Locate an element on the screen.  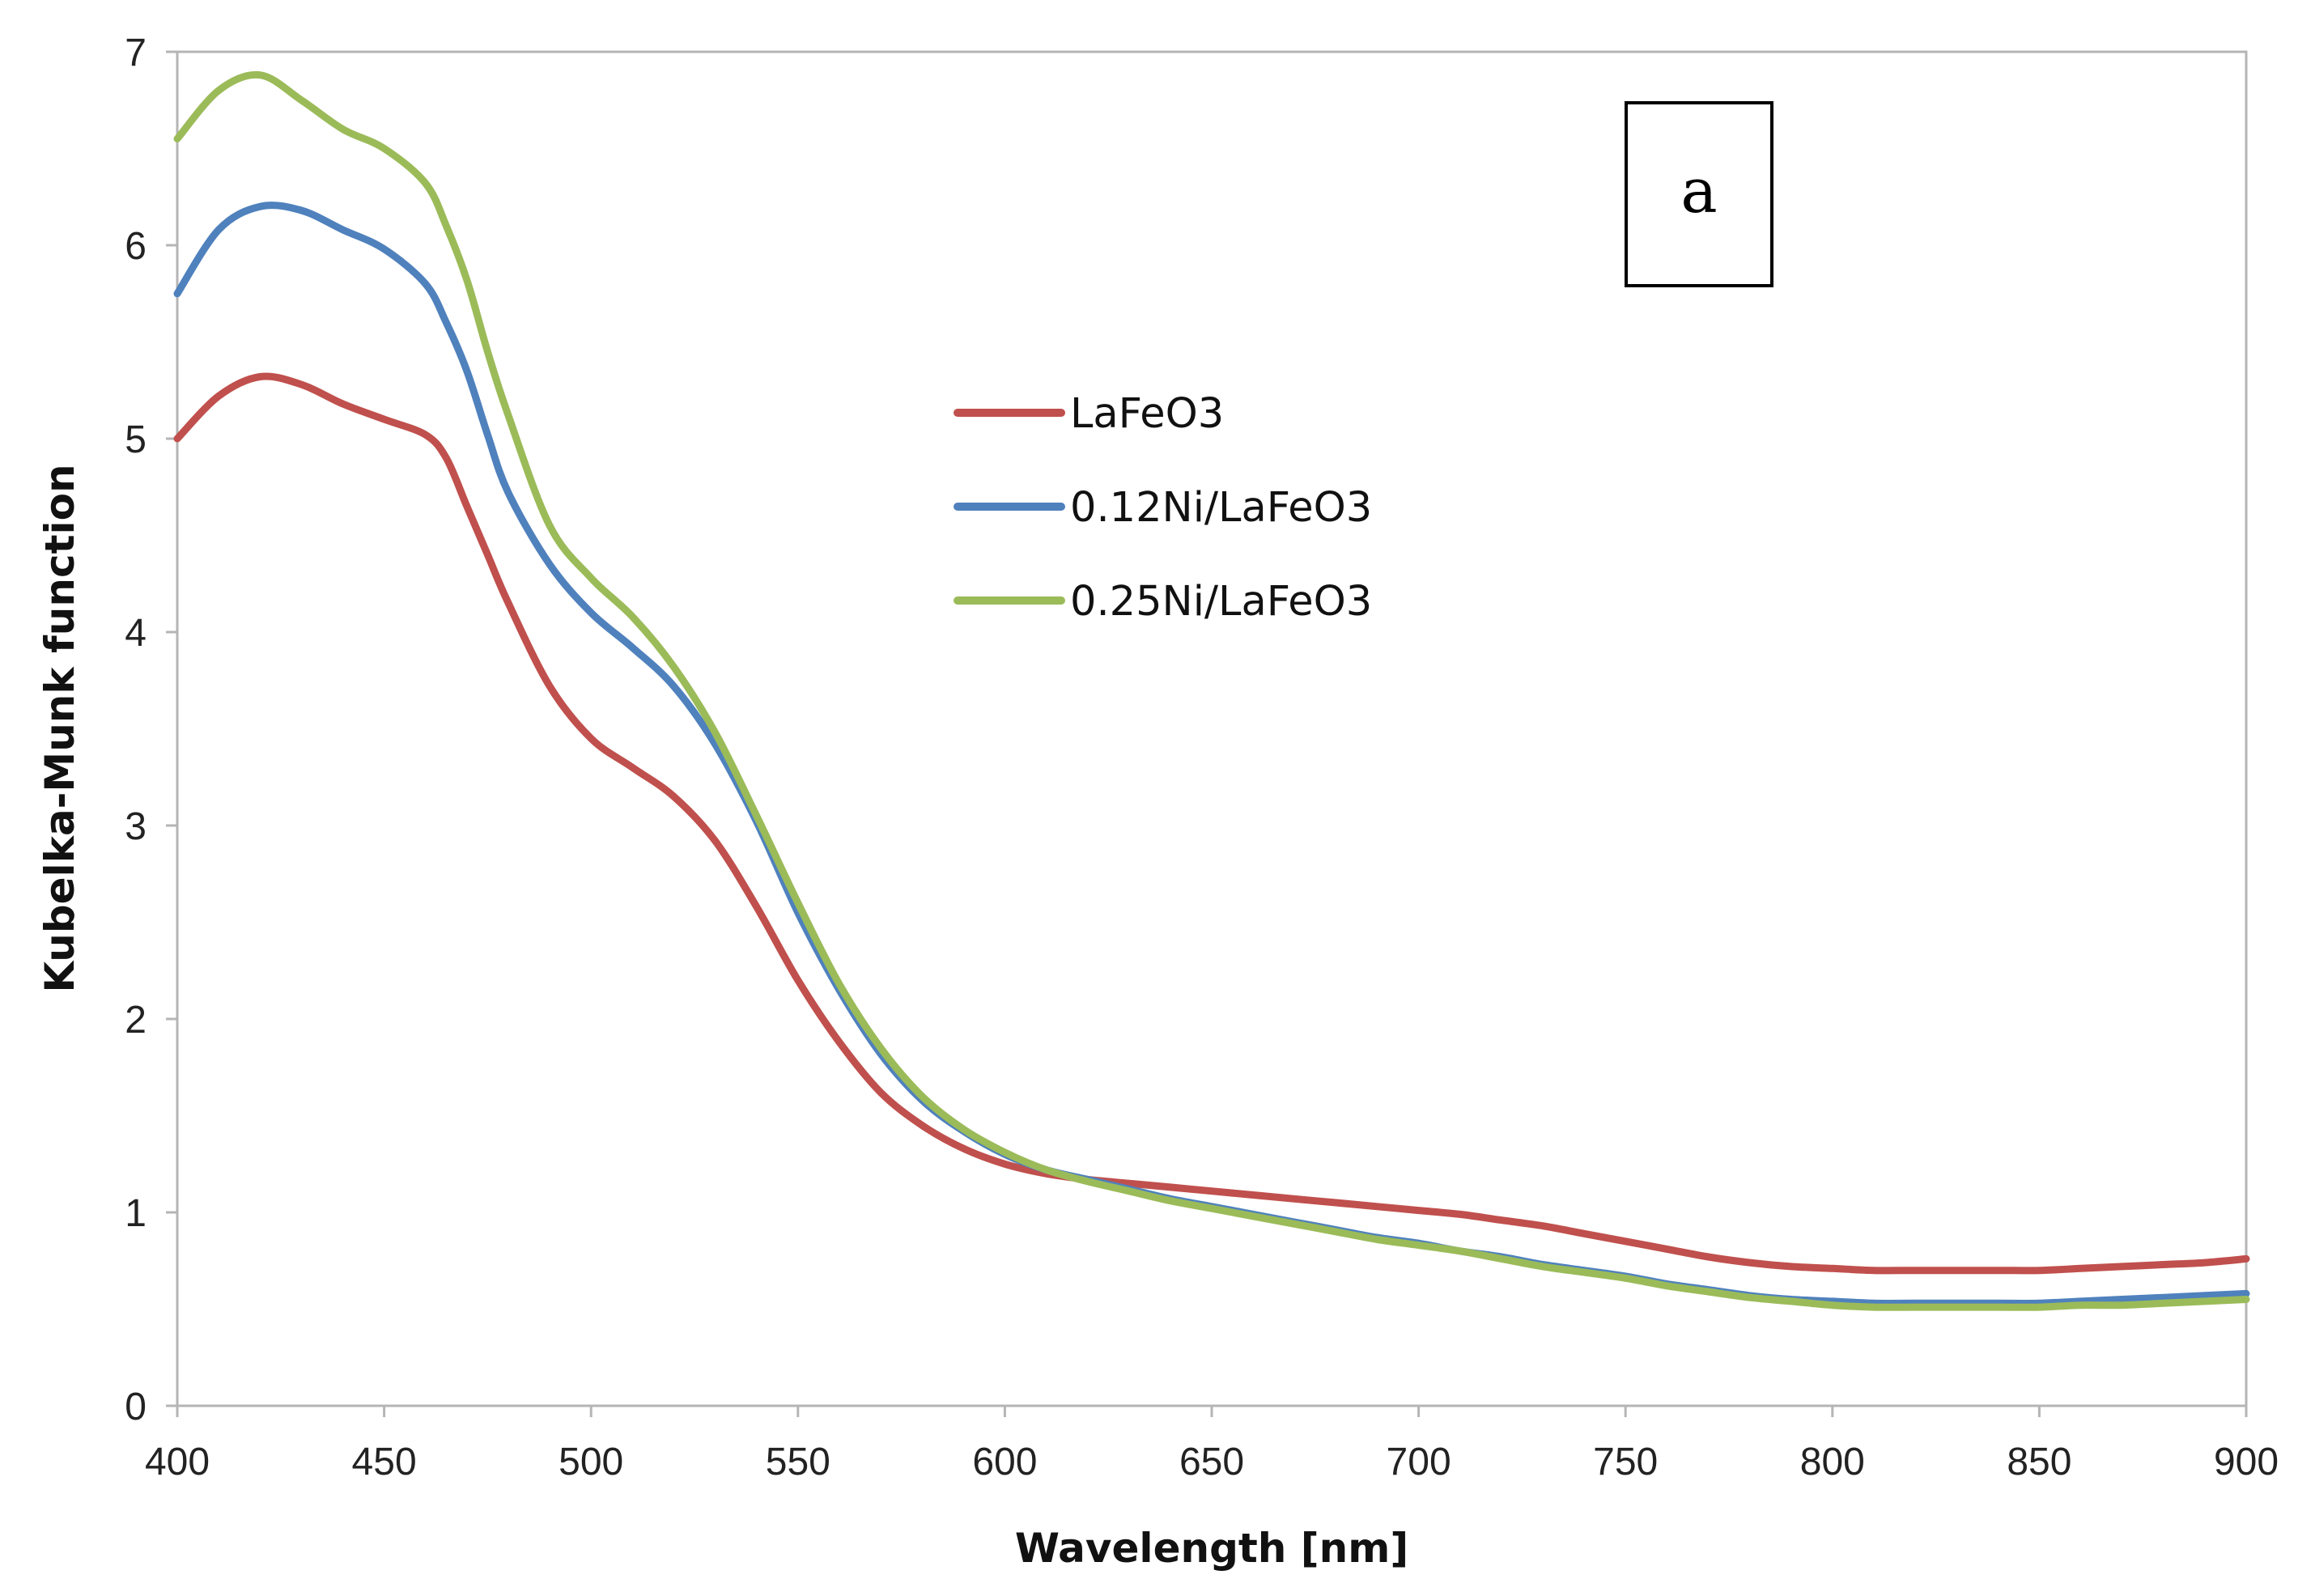
x-tick-label: 850 is located at coordinates (2039, 1463).